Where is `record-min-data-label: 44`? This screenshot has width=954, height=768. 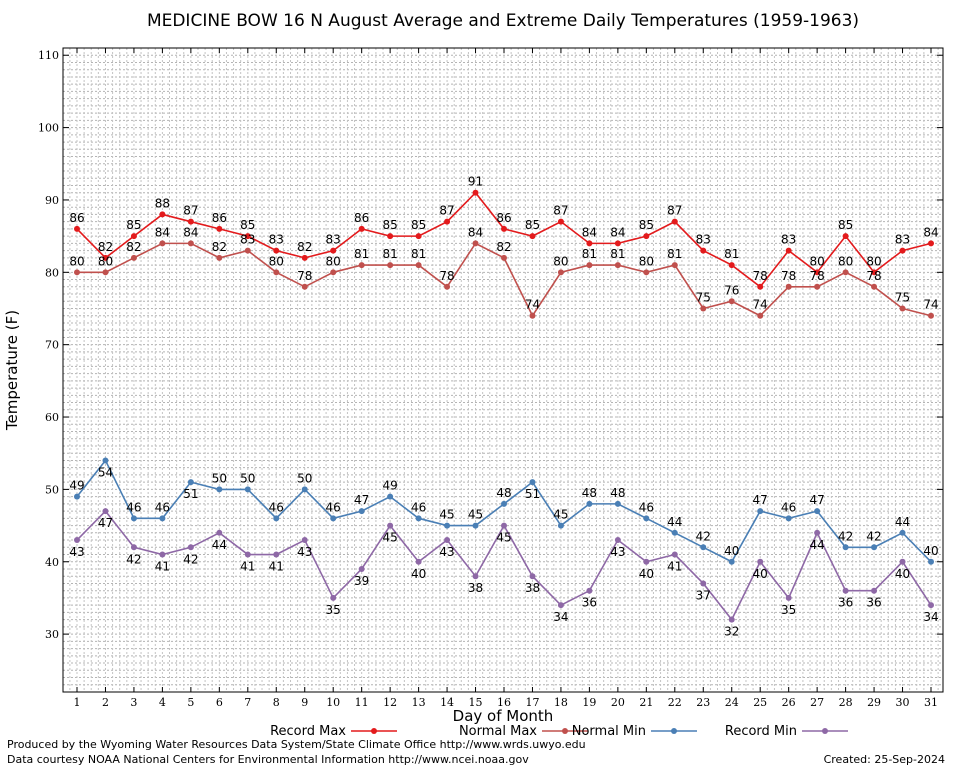
record-min-data-label: 44 is located at coordinates (816, 545).